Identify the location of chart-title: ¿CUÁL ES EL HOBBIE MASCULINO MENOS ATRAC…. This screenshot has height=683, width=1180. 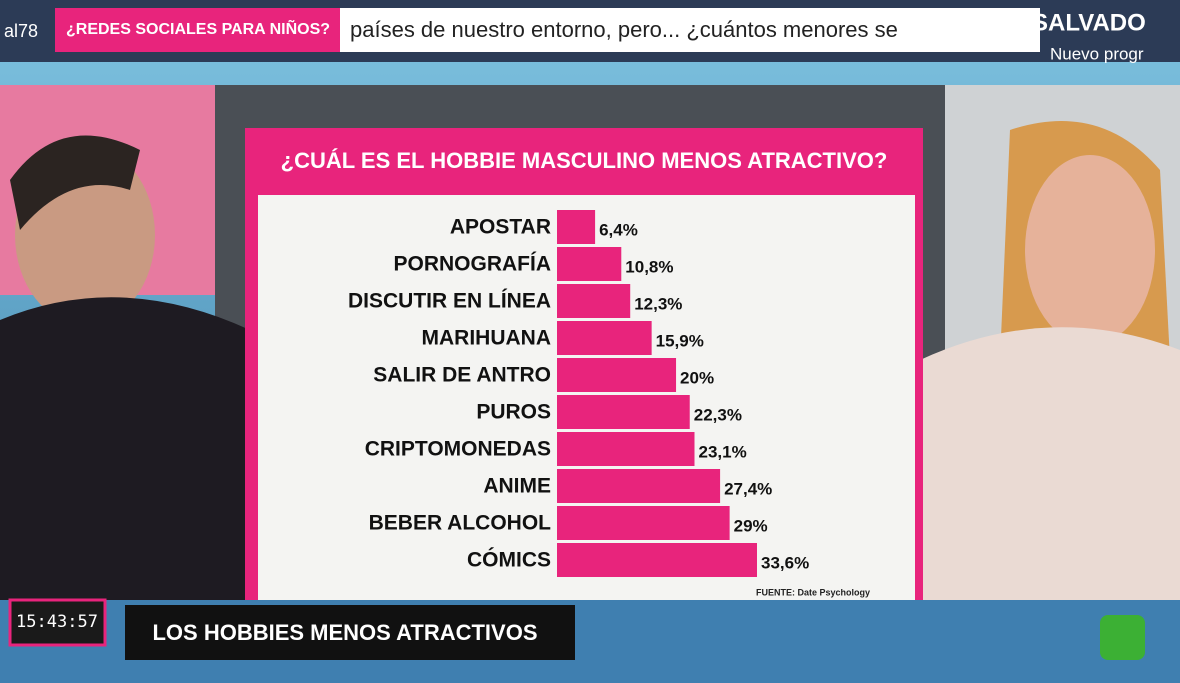
(584, 160).